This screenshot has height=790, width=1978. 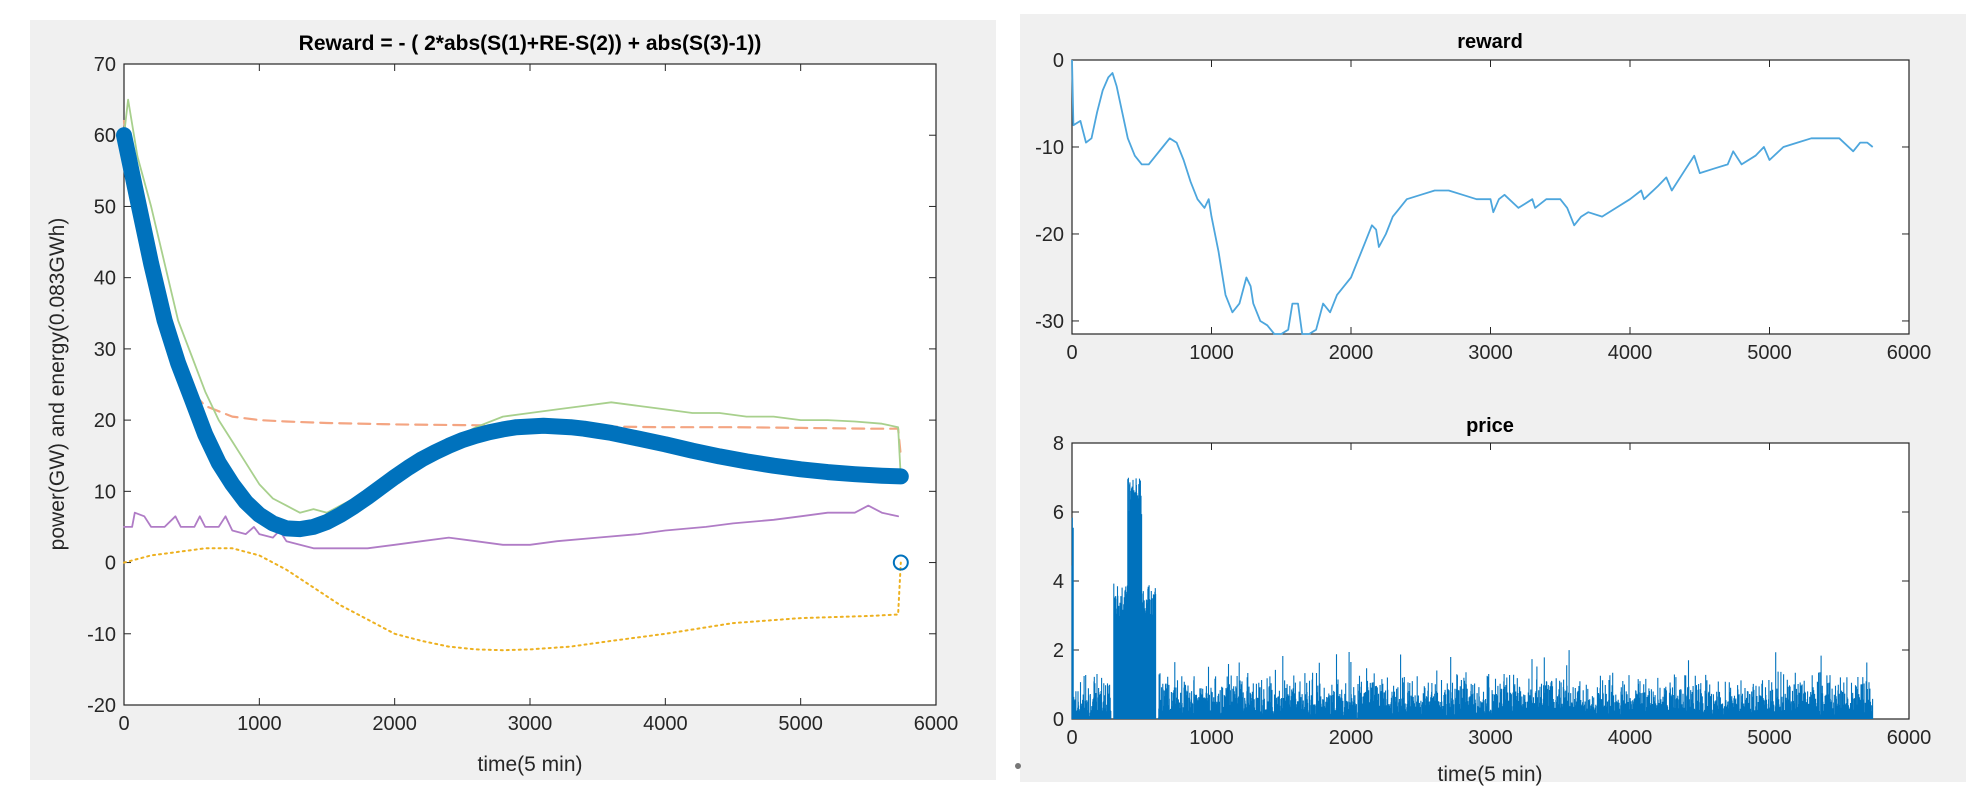 I want to click on y-tick-label: 60, so click(x=105, y=136).